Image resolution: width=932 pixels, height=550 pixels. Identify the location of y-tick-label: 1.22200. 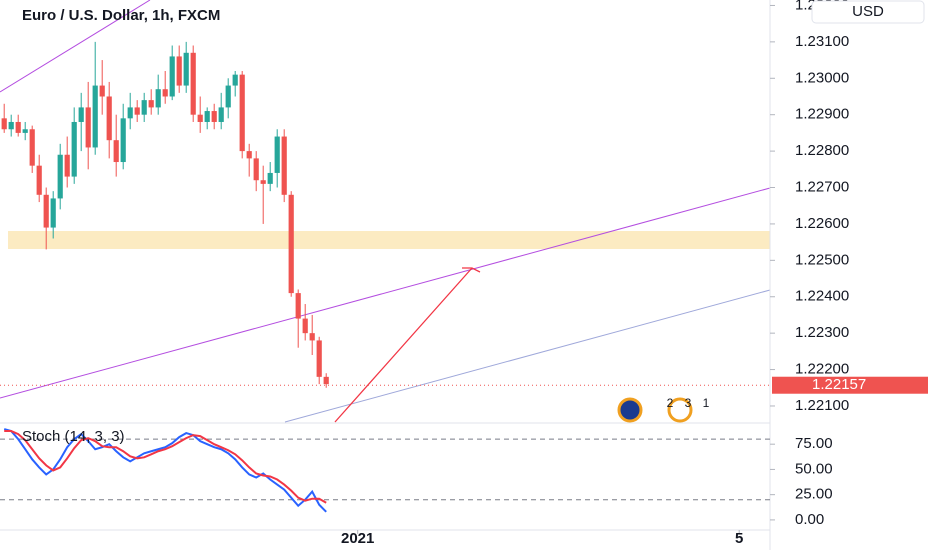
(822, 369).